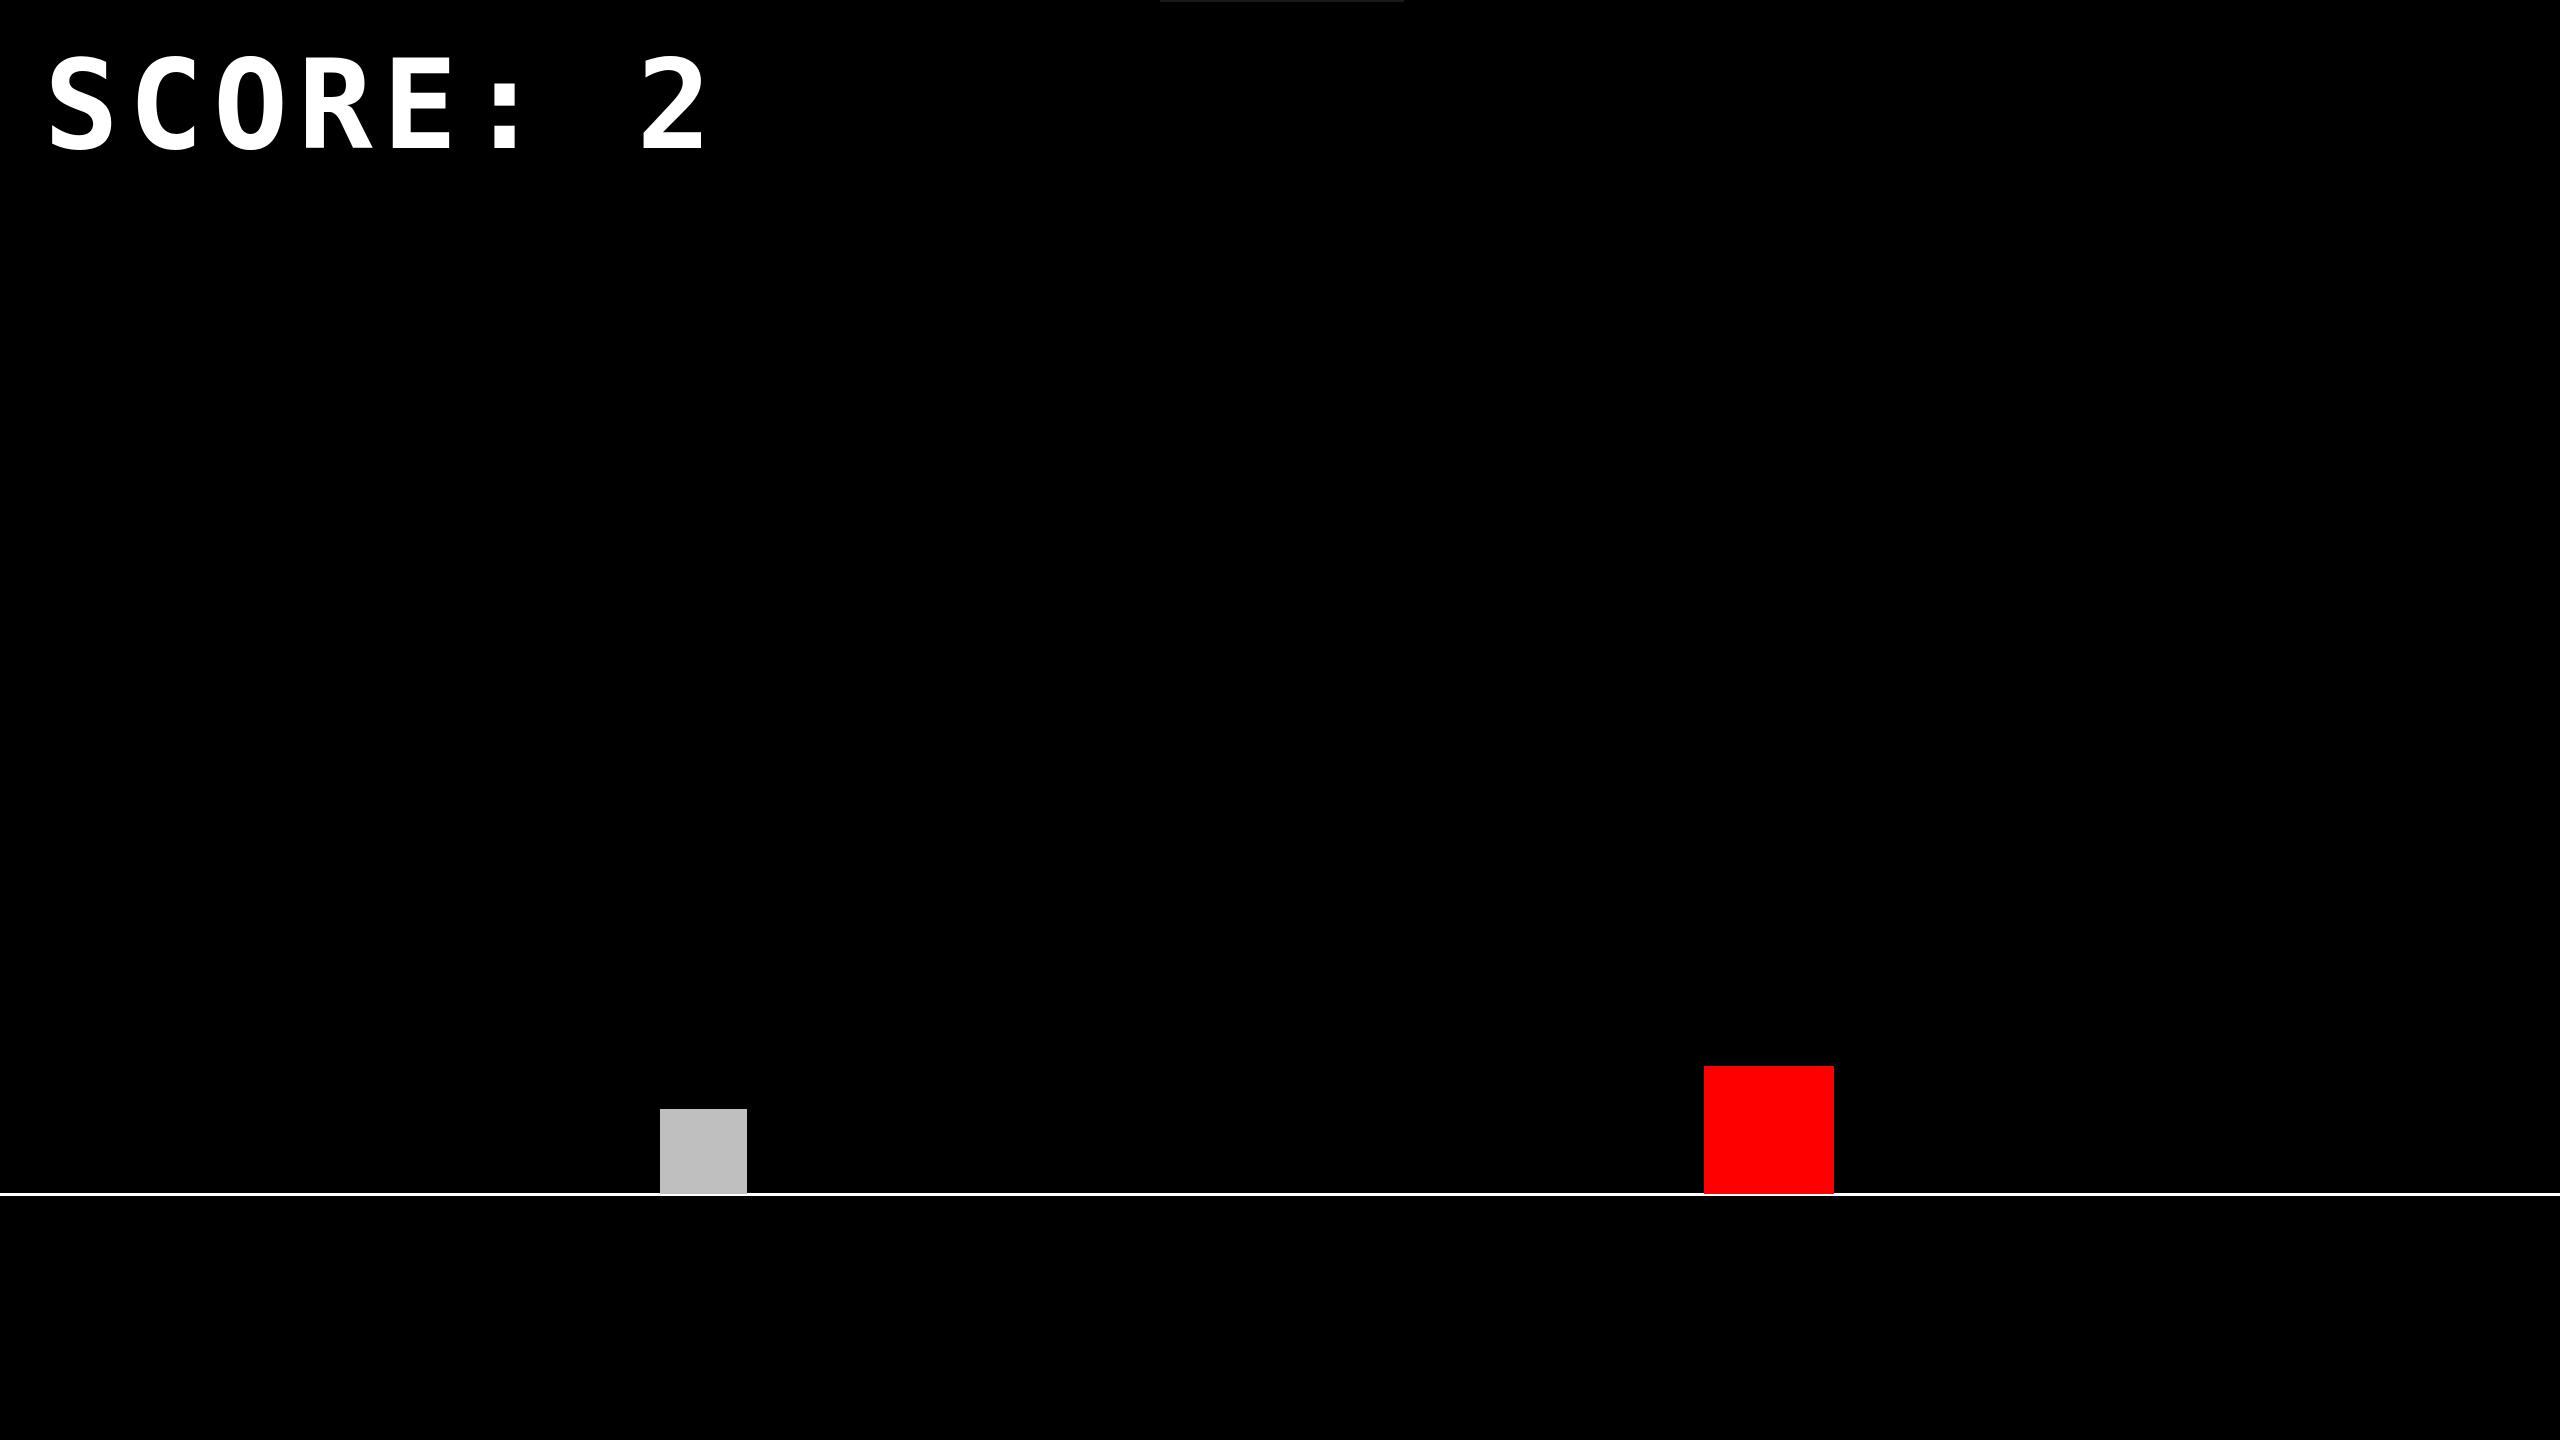 The image size is (2560, 1440). I want to click on ground-line, so click(1280, 1194).